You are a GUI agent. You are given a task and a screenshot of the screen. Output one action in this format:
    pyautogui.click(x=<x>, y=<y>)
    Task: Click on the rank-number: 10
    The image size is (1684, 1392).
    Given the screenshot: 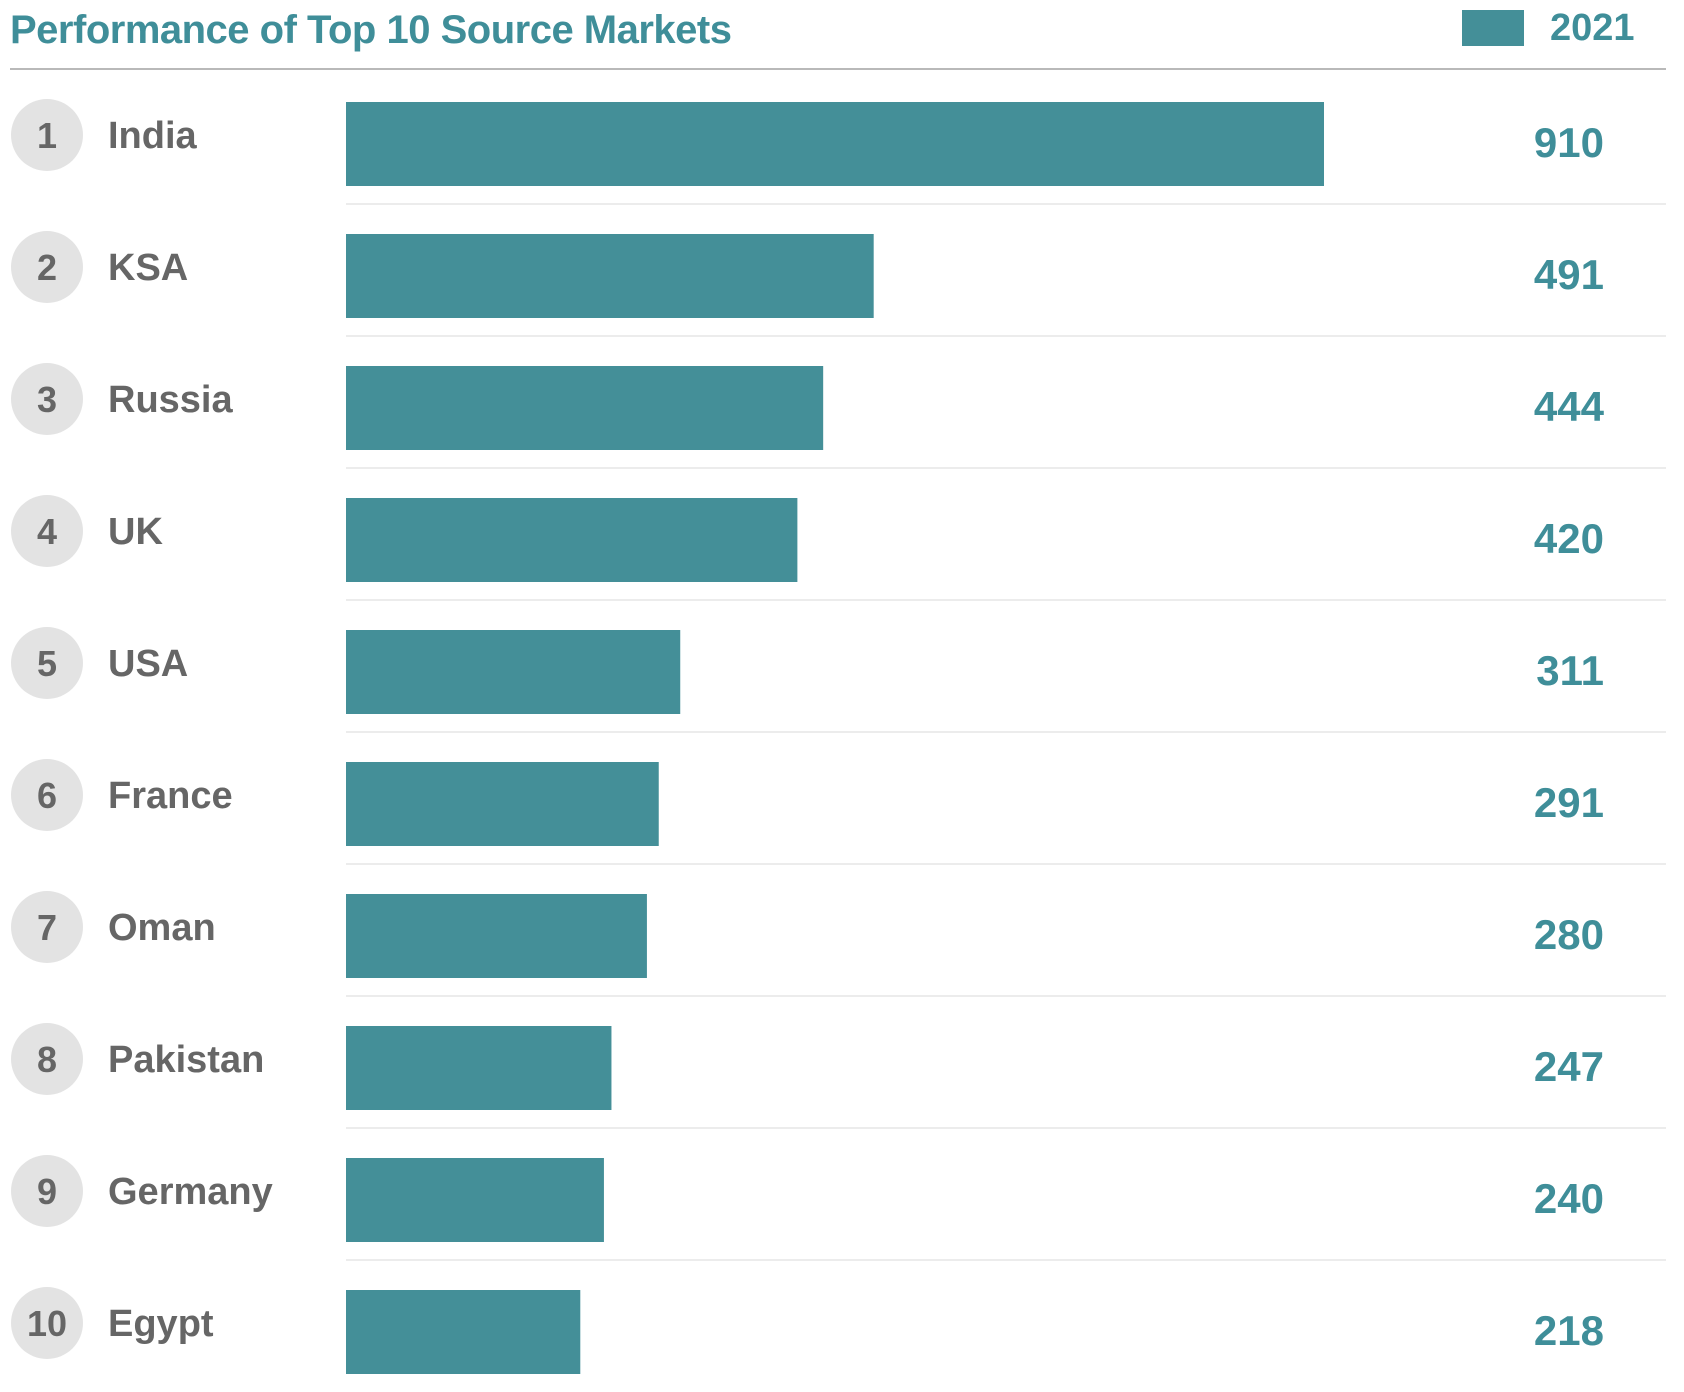 What is the action you would take?
    pyautogui.click(x=47, y=1323)
    